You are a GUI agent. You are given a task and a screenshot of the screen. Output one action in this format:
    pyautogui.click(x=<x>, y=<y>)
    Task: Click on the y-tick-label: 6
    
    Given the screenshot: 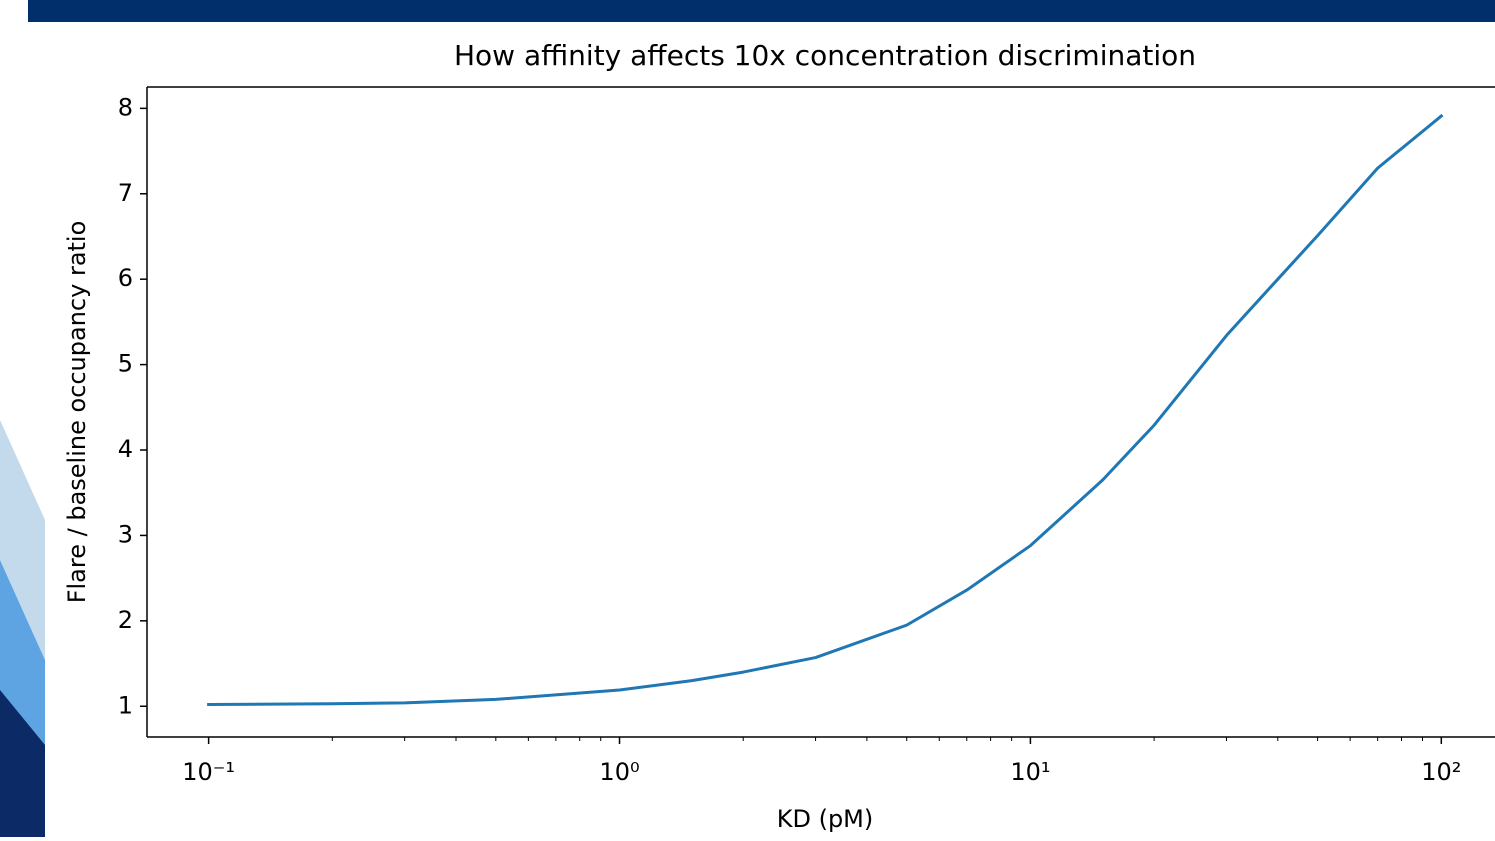 What is the action you would take?
    pyautogui.click(x=125, y=278)
    